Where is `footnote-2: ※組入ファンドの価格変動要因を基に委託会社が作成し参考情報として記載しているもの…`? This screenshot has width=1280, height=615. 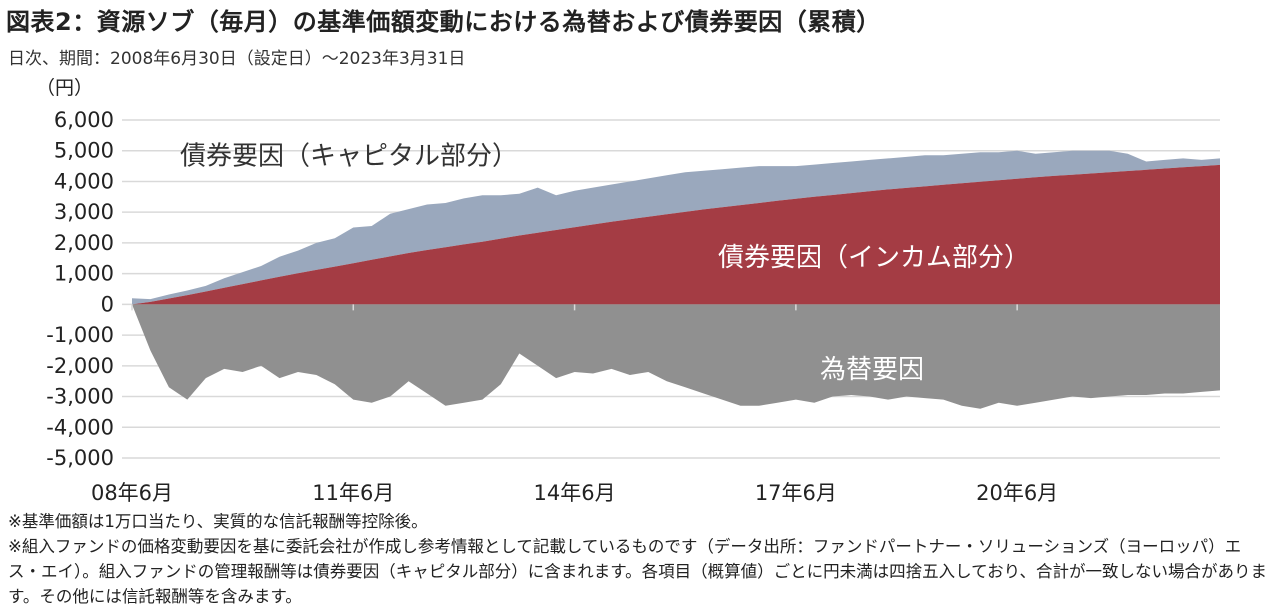
footnote-2: ※組入ファンドの価格変動要因を基に委託会社が作成し参考情報として記載しているもの… is located at coordinates (637, 571).